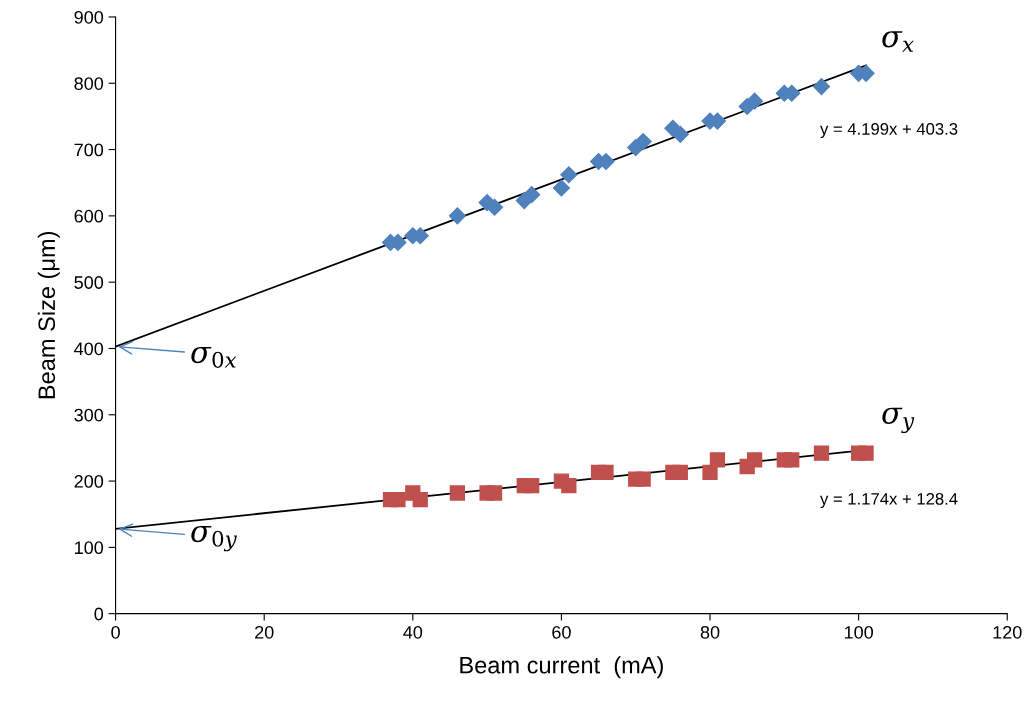  Describe the element at coordinates (1007, 632) in the screenshot. I see `x-tick-label: 120` at that location.